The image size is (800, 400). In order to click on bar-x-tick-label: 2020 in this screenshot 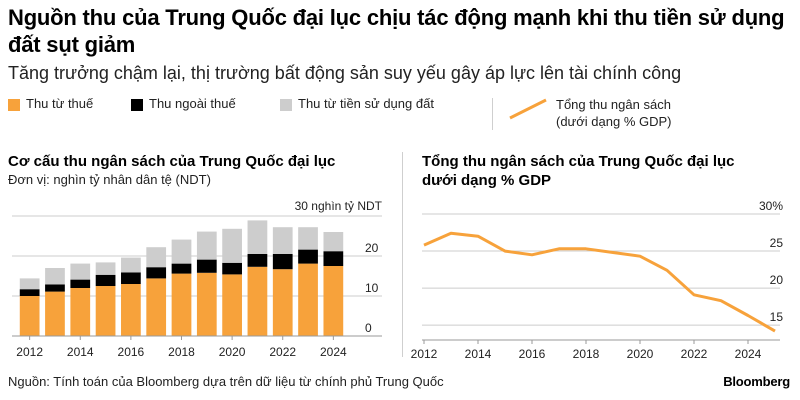, I will do `click(232, 352)`.